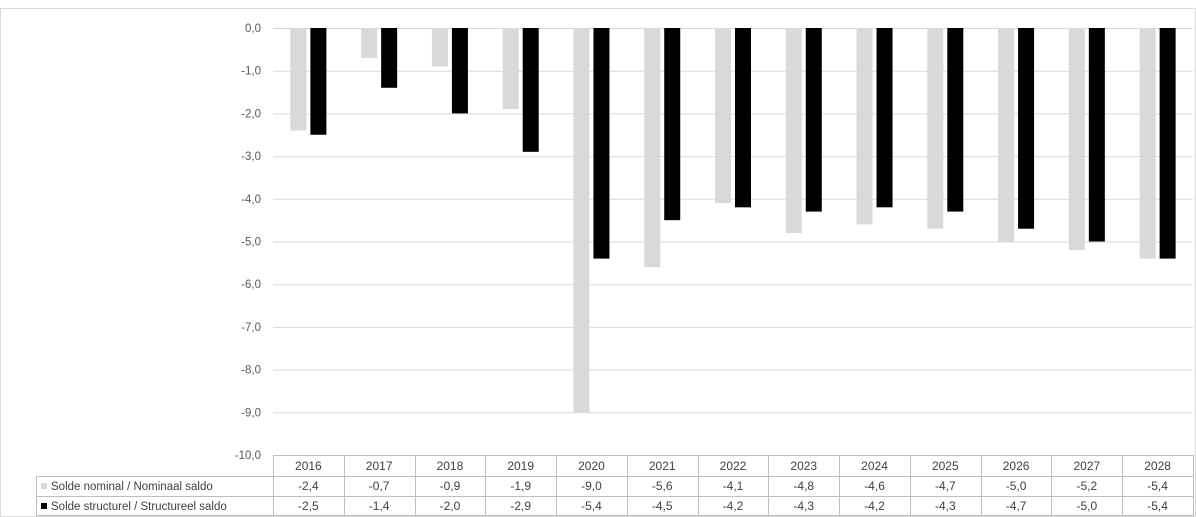 The height and width of the screenshot is (517, 1196). I want to click on x-category-label: 2024, so click(874, 466).